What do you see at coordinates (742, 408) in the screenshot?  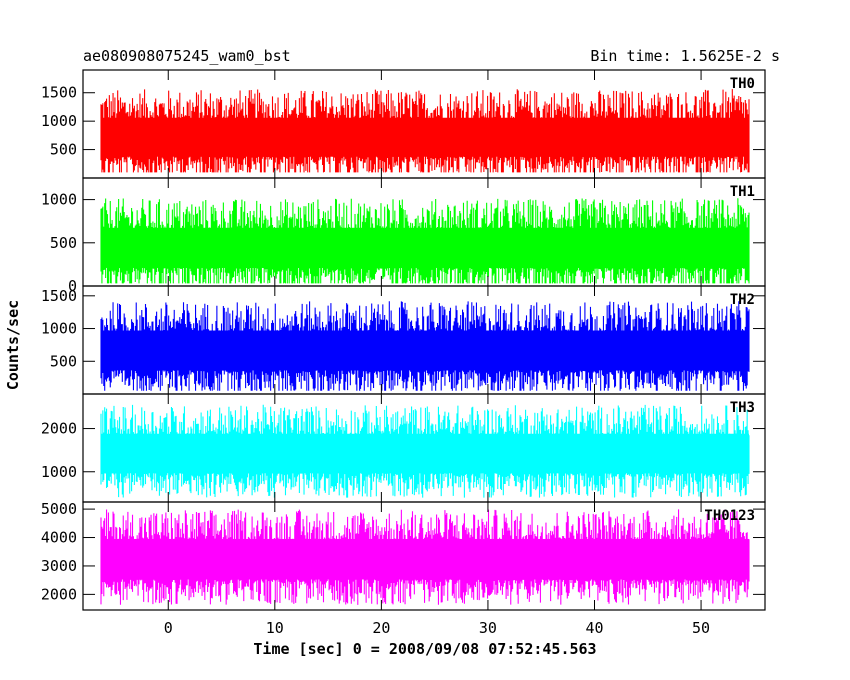 I see `panel-label: TH3` at bounding box center [742, 408].